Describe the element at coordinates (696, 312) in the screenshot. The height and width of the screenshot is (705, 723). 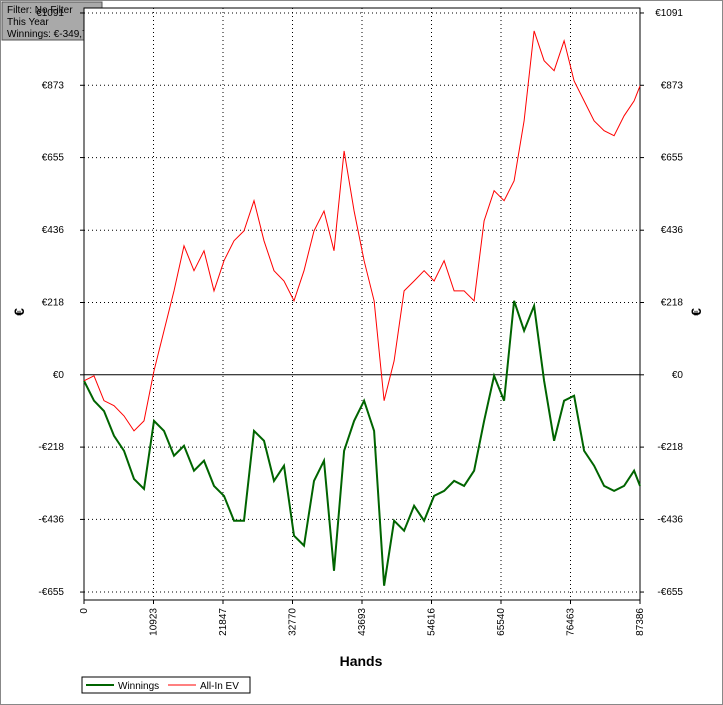
I see `y2-axis-label: €` at that location.